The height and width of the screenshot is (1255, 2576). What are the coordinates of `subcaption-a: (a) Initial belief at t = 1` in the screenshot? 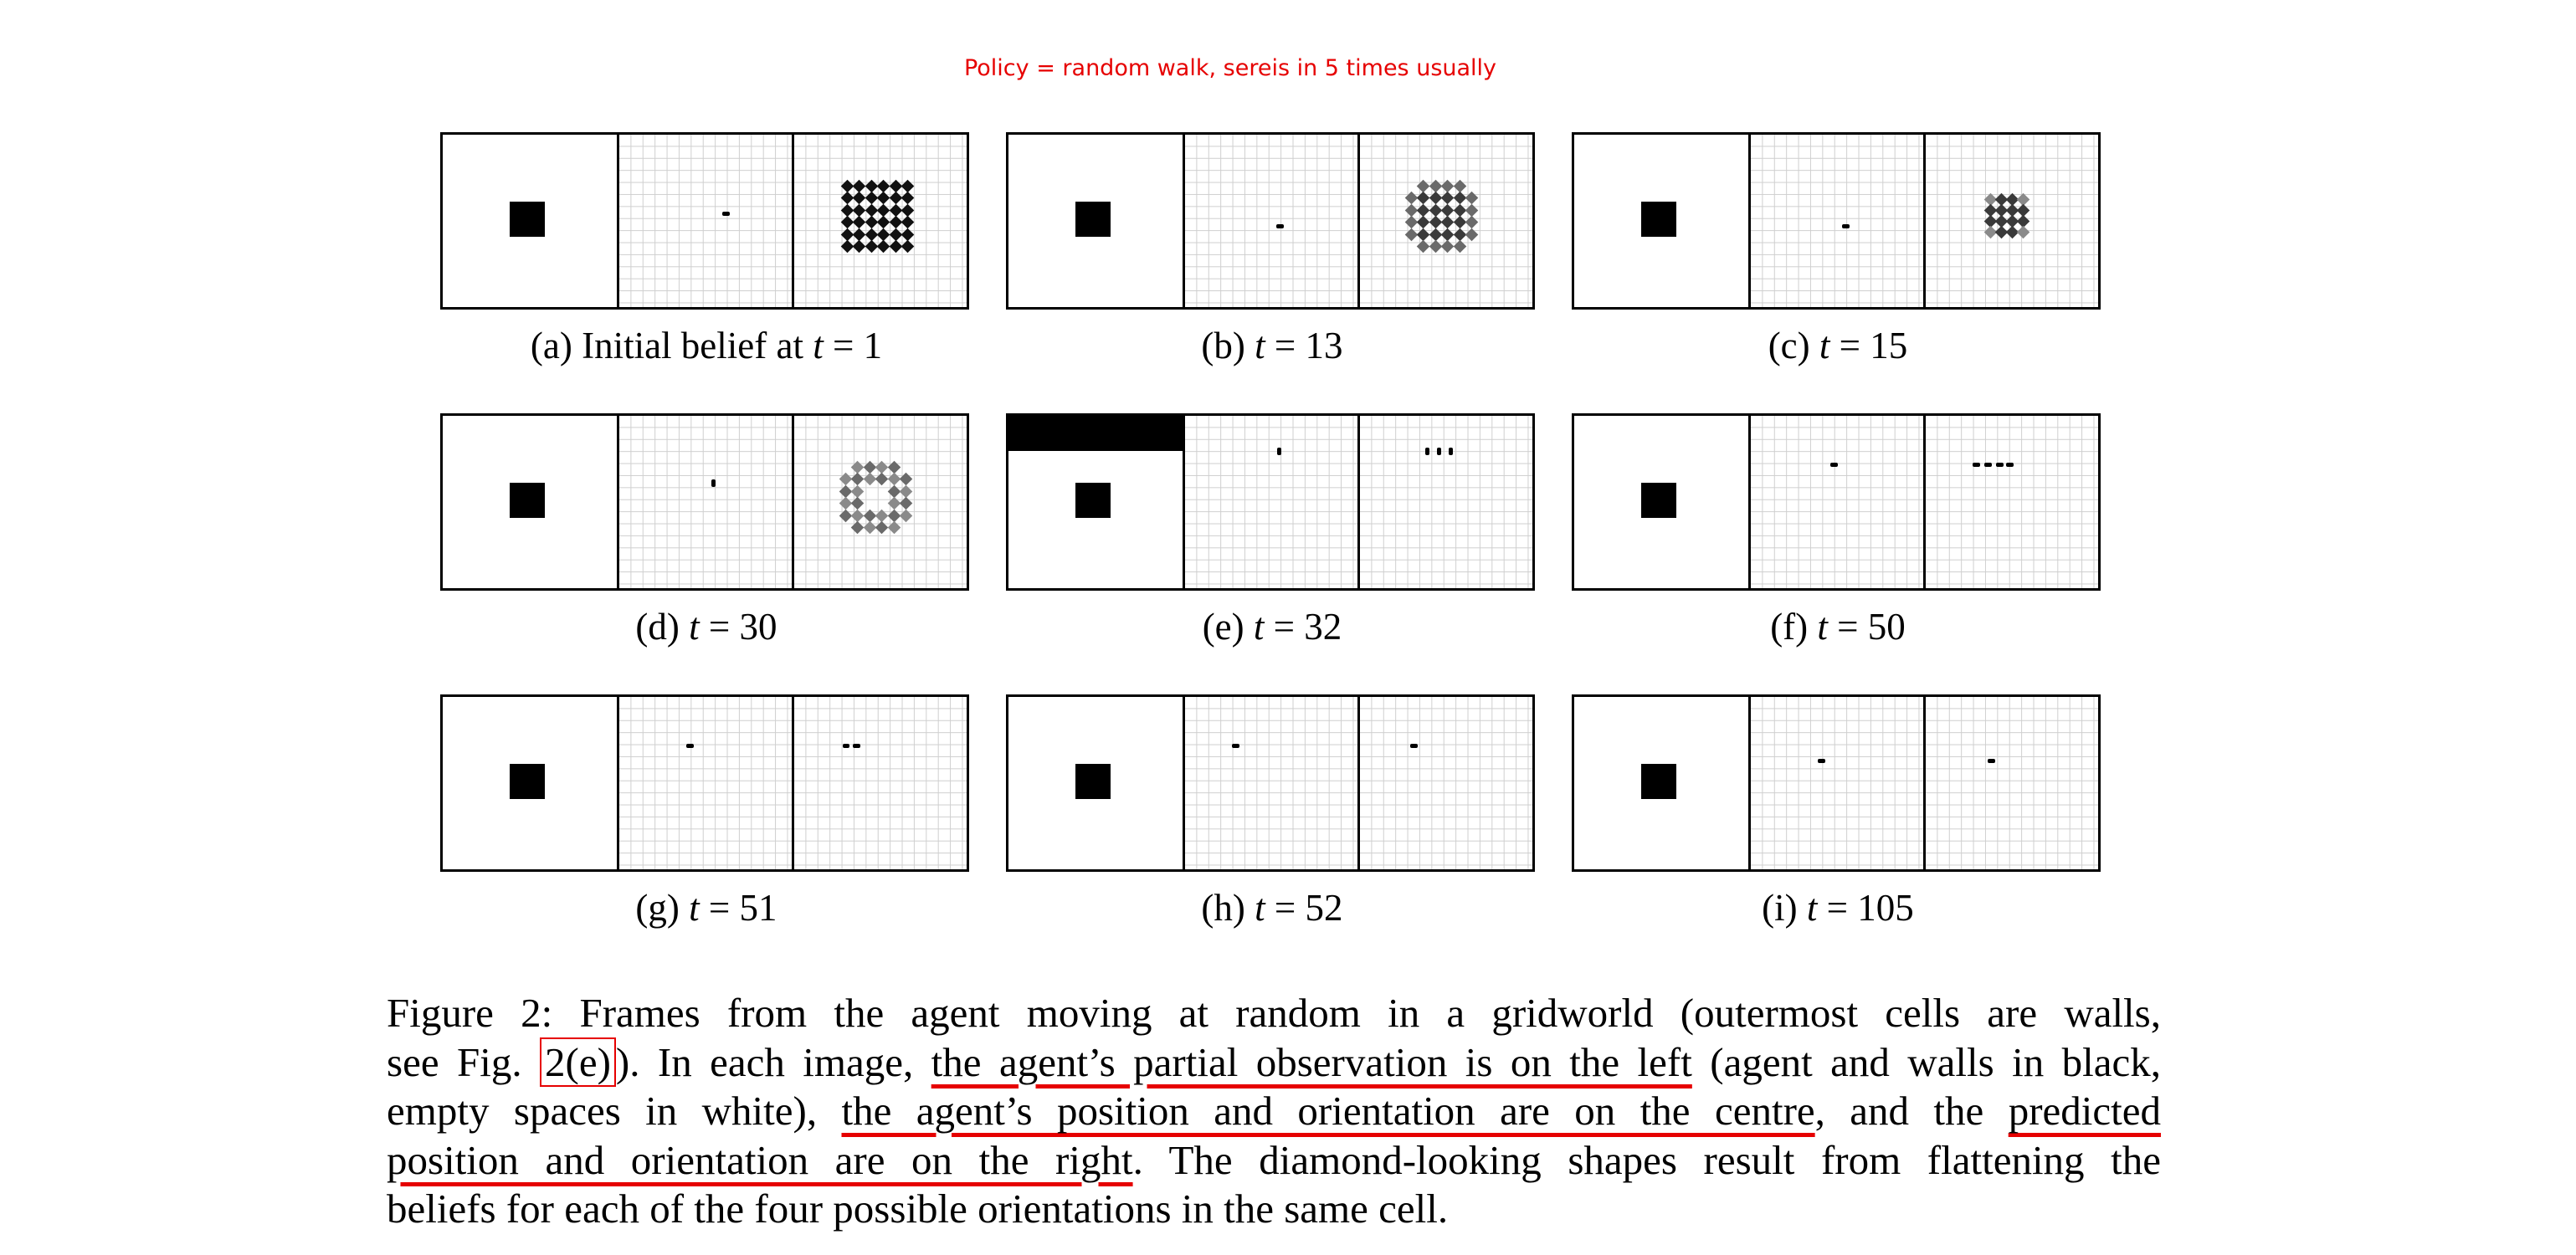 It's located at (706, 346).